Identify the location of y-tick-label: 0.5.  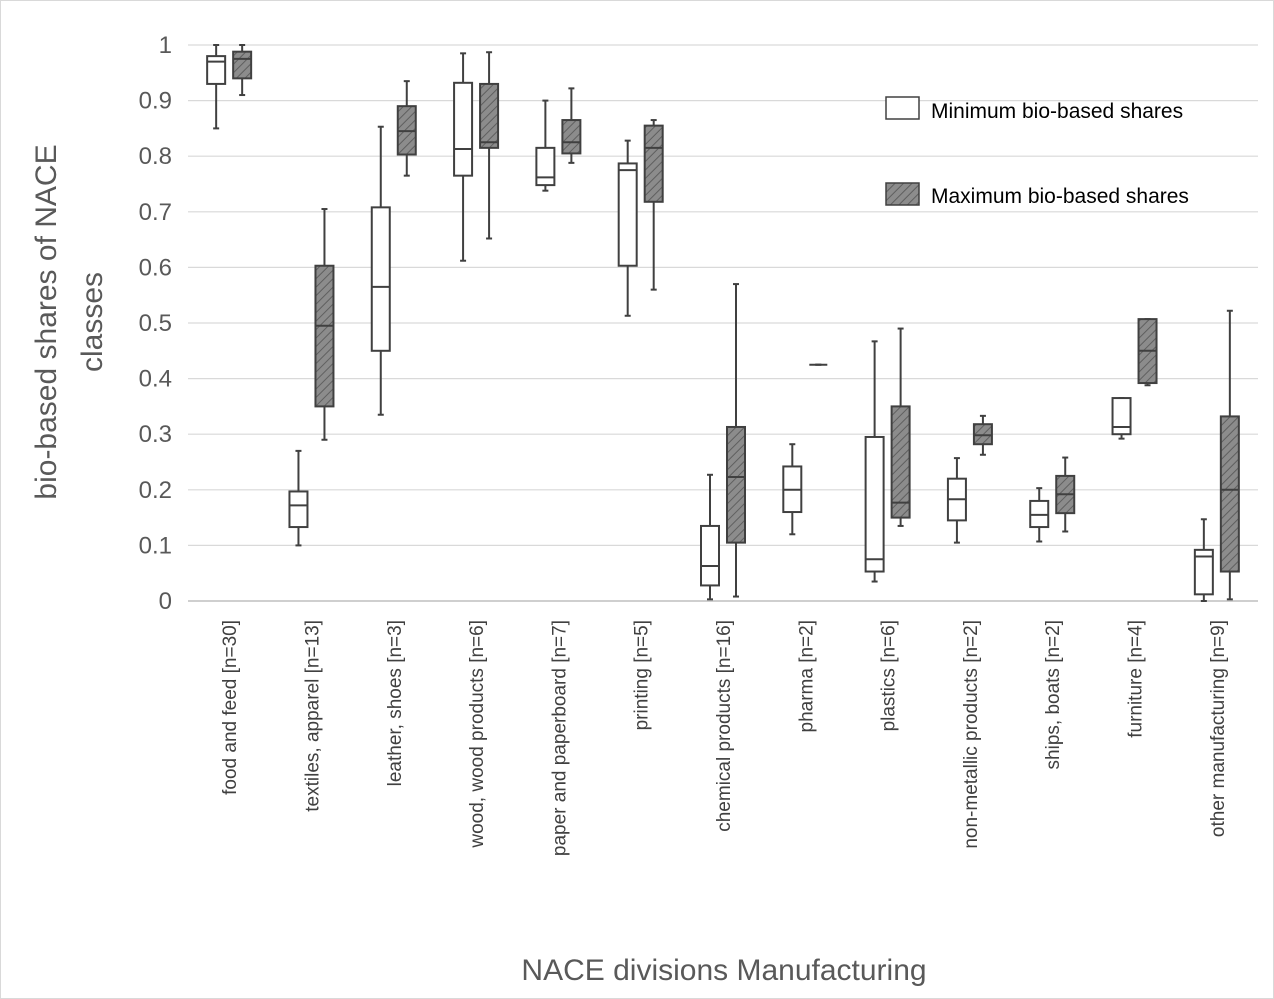
(155, 323).